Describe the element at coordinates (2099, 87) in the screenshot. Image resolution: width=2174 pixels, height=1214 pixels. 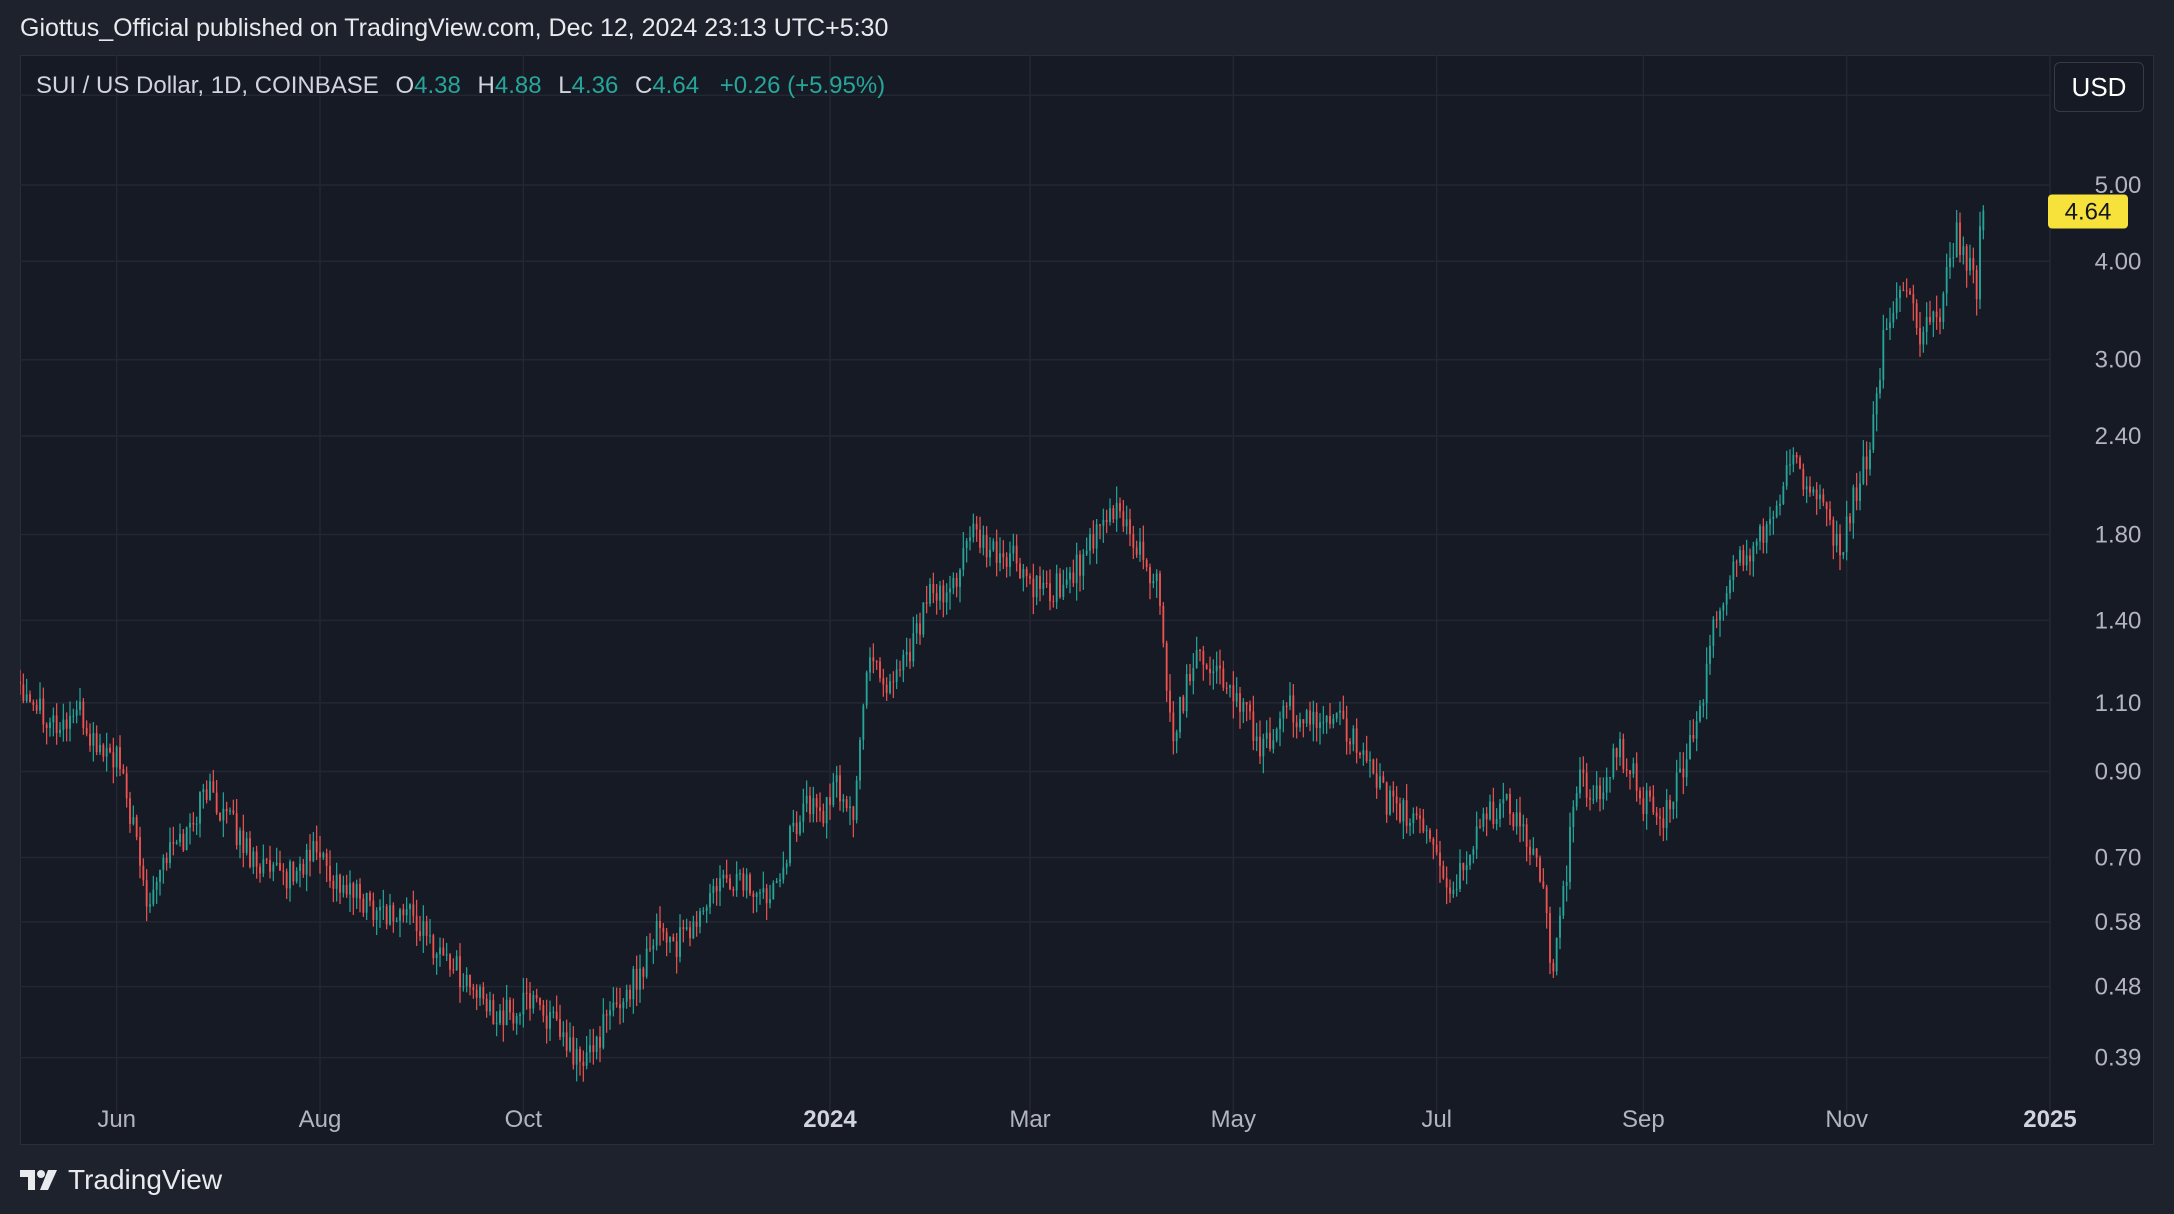
I see `currency-button: USD` at that location.